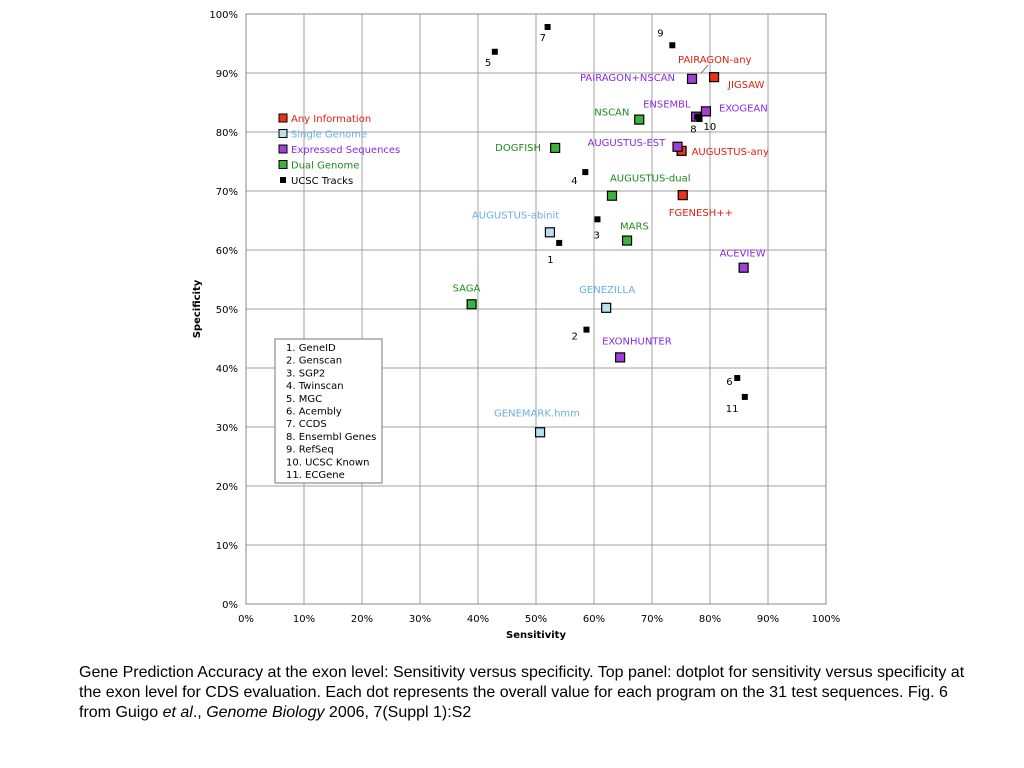  I want to click on y-tick-label: 100%, so click(223, 15).